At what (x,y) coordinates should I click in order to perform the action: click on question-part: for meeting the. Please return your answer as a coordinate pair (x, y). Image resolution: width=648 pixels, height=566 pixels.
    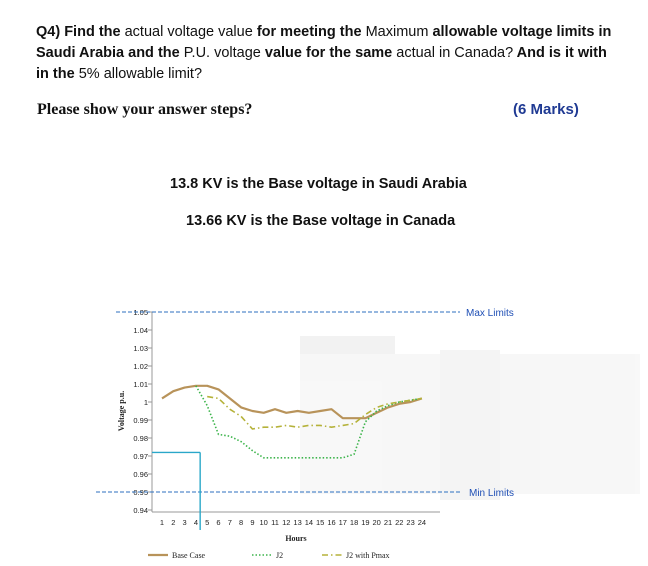
    Looking at the image, I should click on (311, 32).